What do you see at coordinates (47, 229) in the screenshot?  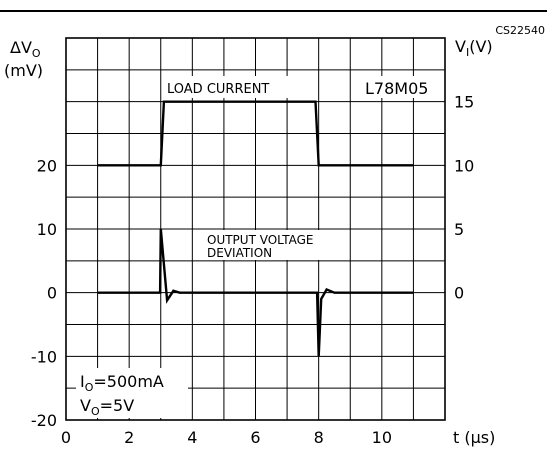 I see `y-left-tick-label: 10` at bounding box center [47, 229].